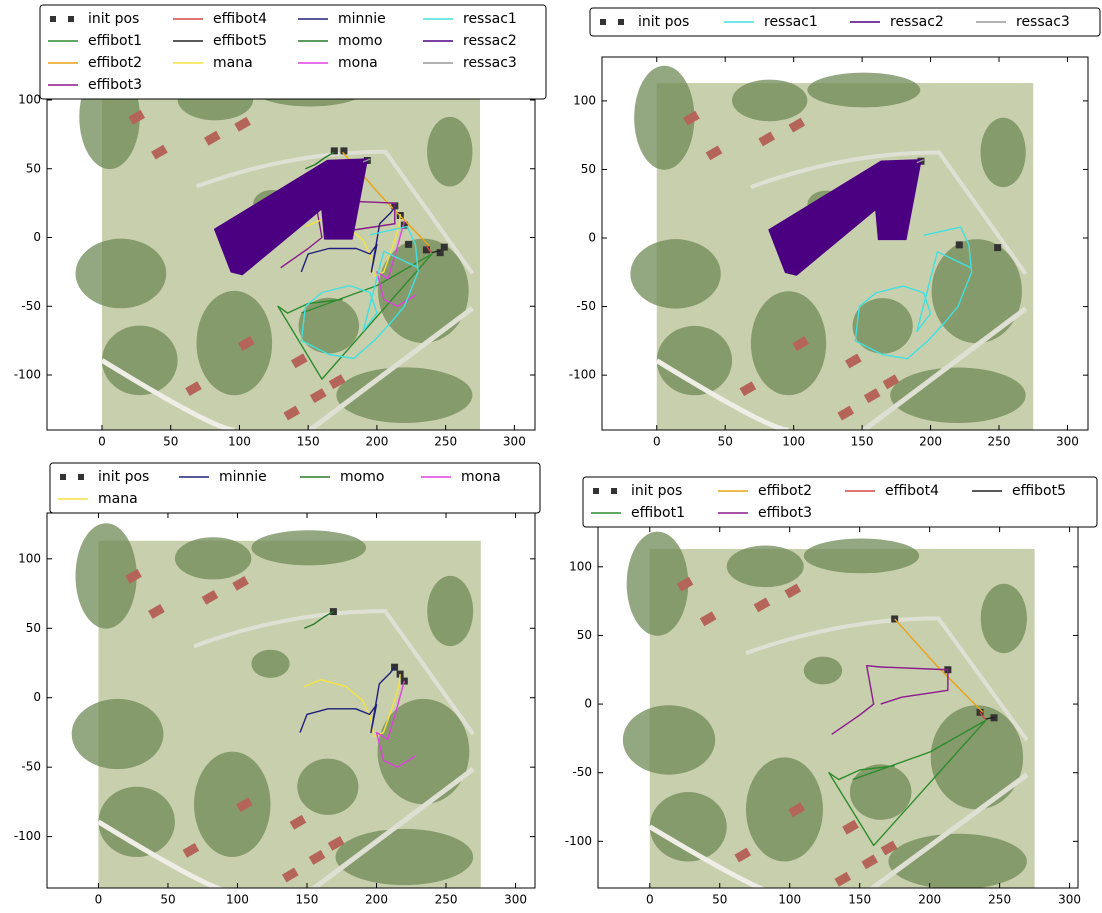 This screenshot has width=1102, height=913. What do you see at coordinates (27, 836) in the screenshot?
I see `y-tick-label: -100` at bounding box center [27, 836].